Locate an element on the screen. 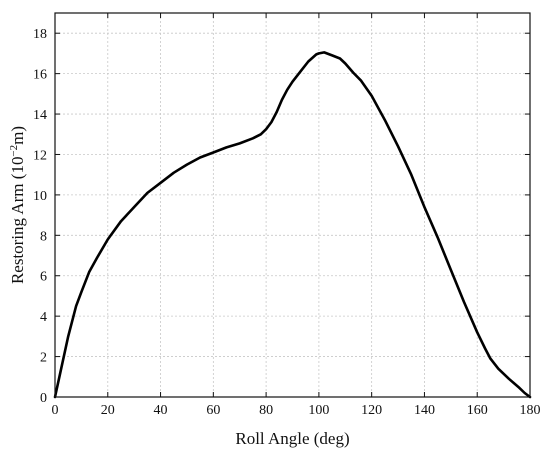  y-axis-title: Restoring Arm (10−2m) is located at coordinates (17, 205).